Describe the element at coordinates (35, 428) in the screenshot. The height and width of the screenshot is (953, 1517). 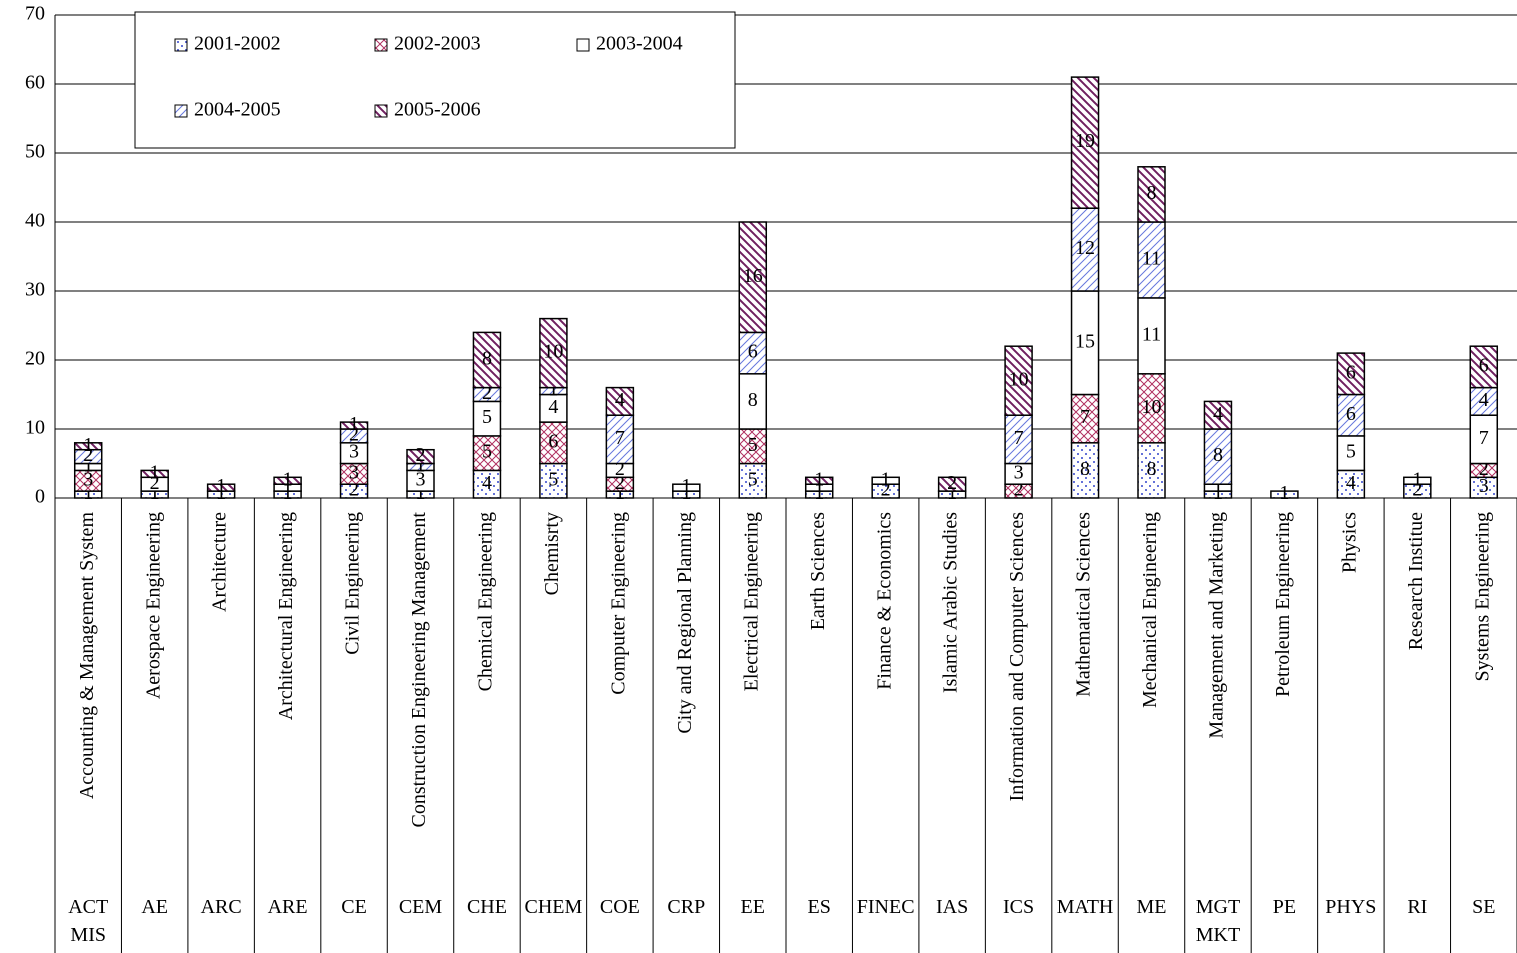
I see `y-tick-label: 10` at that location.